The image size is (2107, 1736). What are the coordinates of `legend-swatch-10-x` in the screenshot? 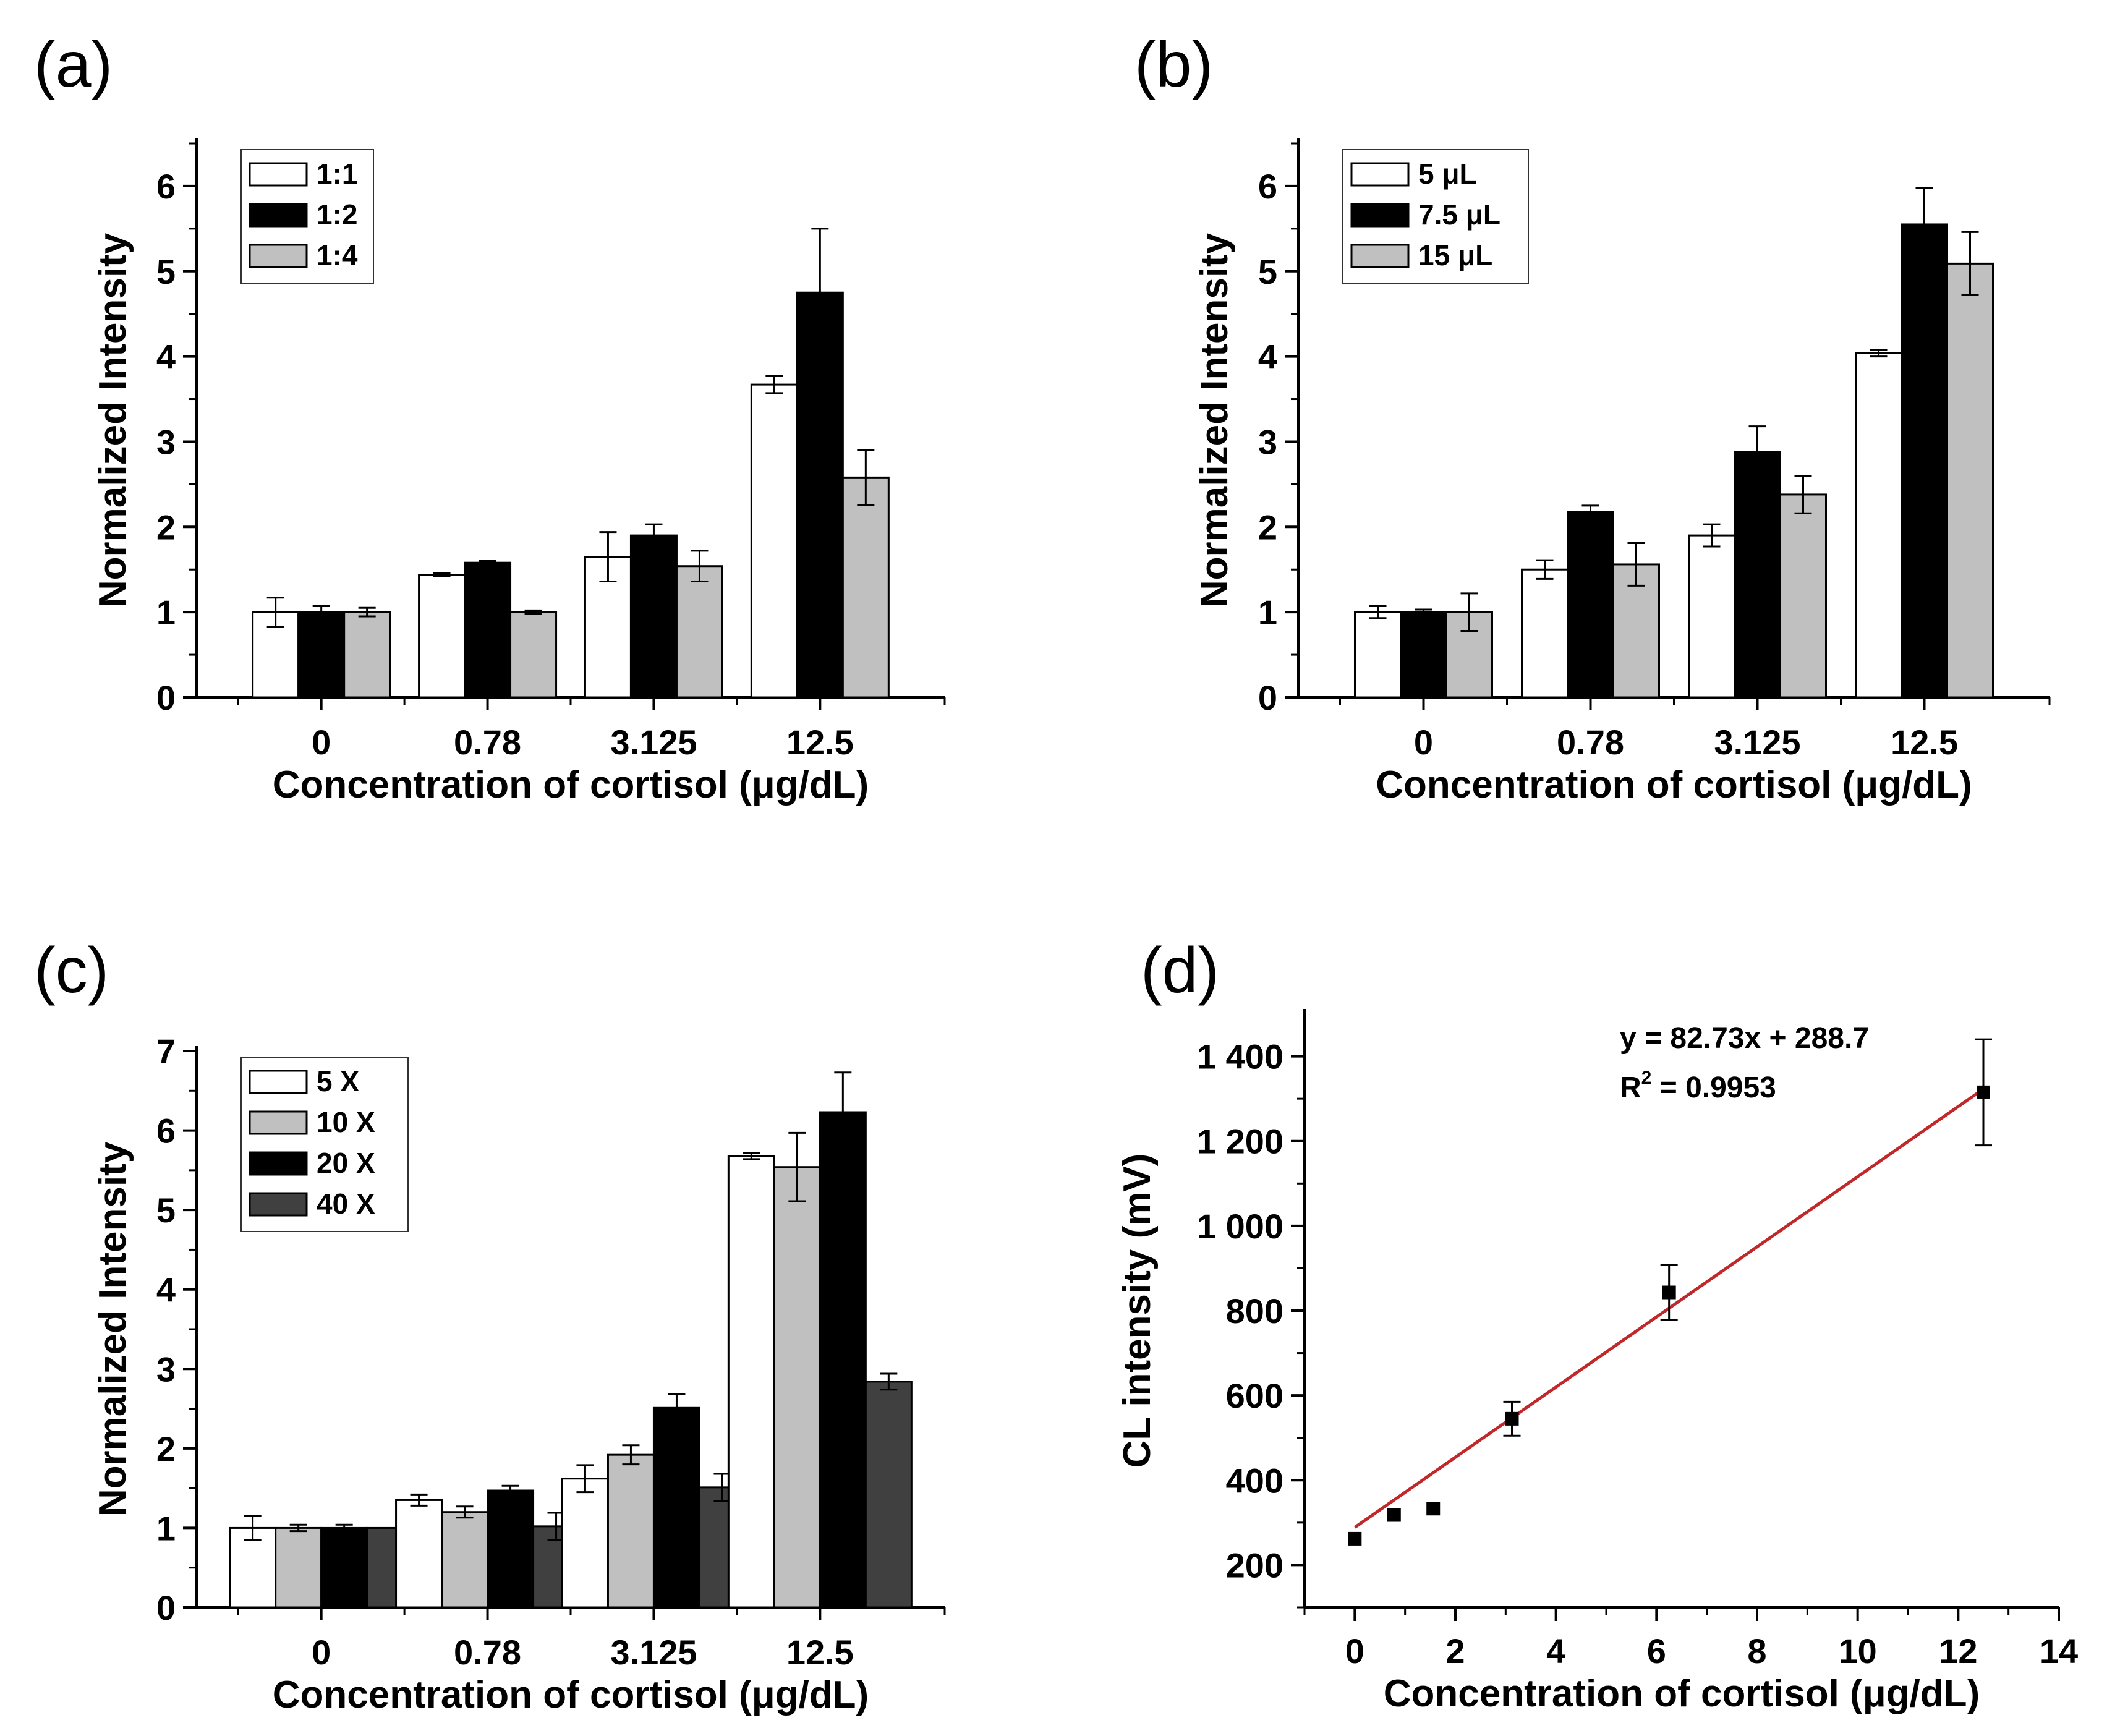 It's located at (279, 1122).